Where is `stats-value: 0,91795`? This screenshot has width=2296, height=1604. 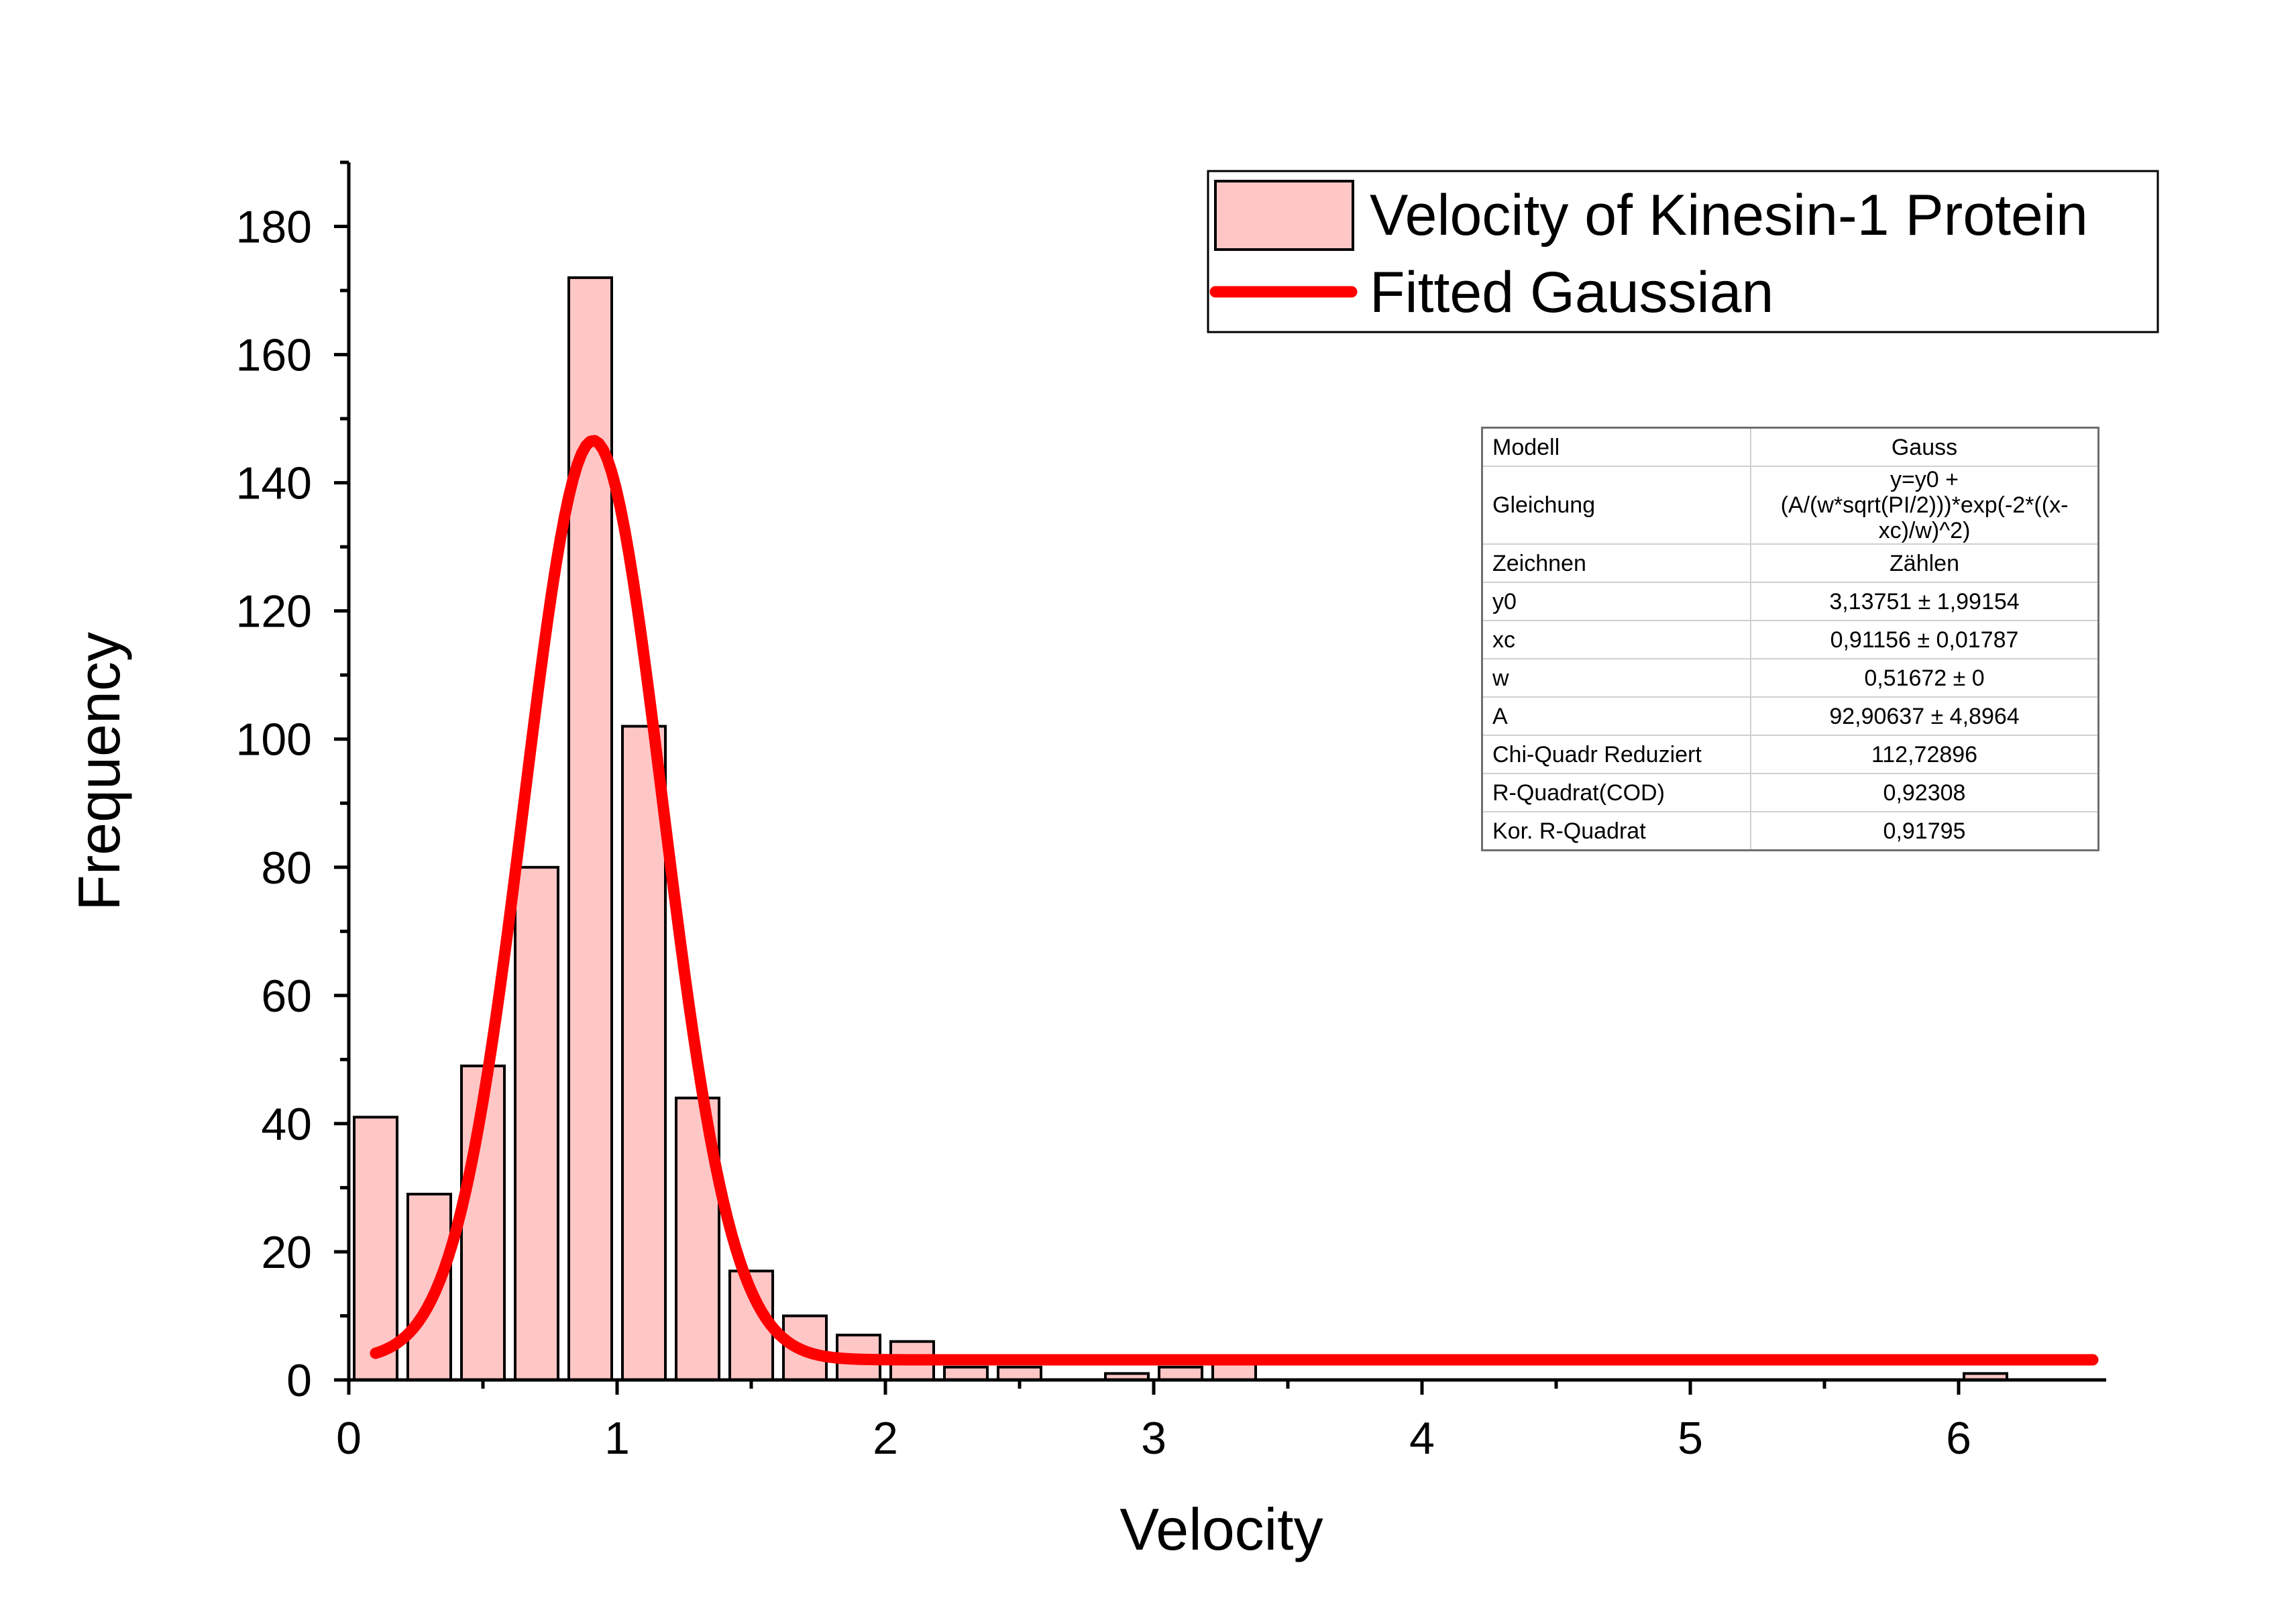 stats-value: 0,91795 is located at coordinates (1925, 831).